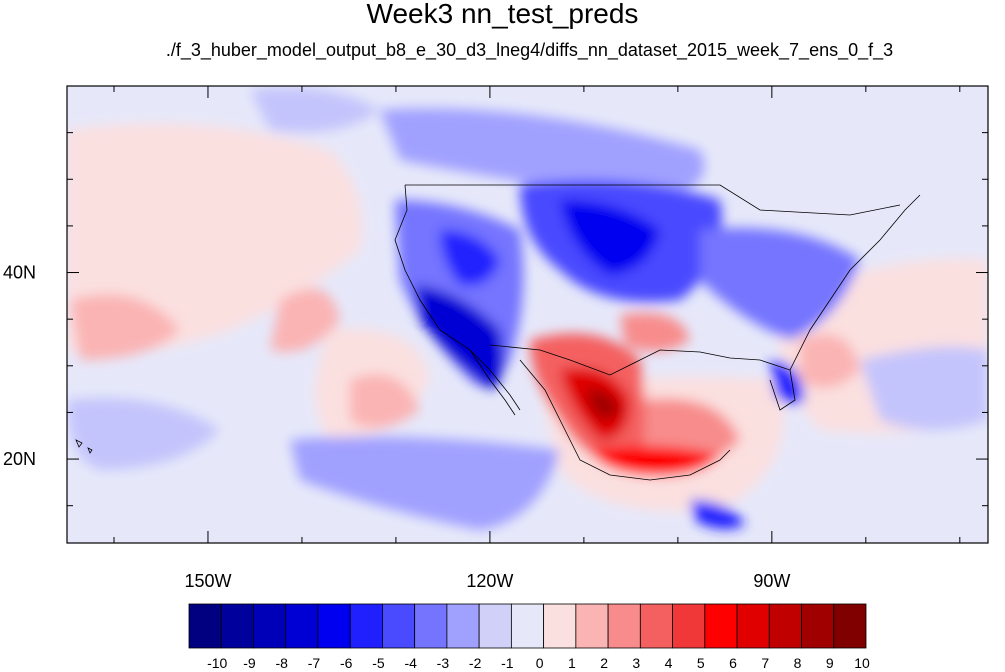 Image resolution: width=1005 pixels, height=672 pixels. What do you see at coordinates (636, 663) in the screenshot?
I see `colorbar-label: 3` at bounding box center [636, 663].